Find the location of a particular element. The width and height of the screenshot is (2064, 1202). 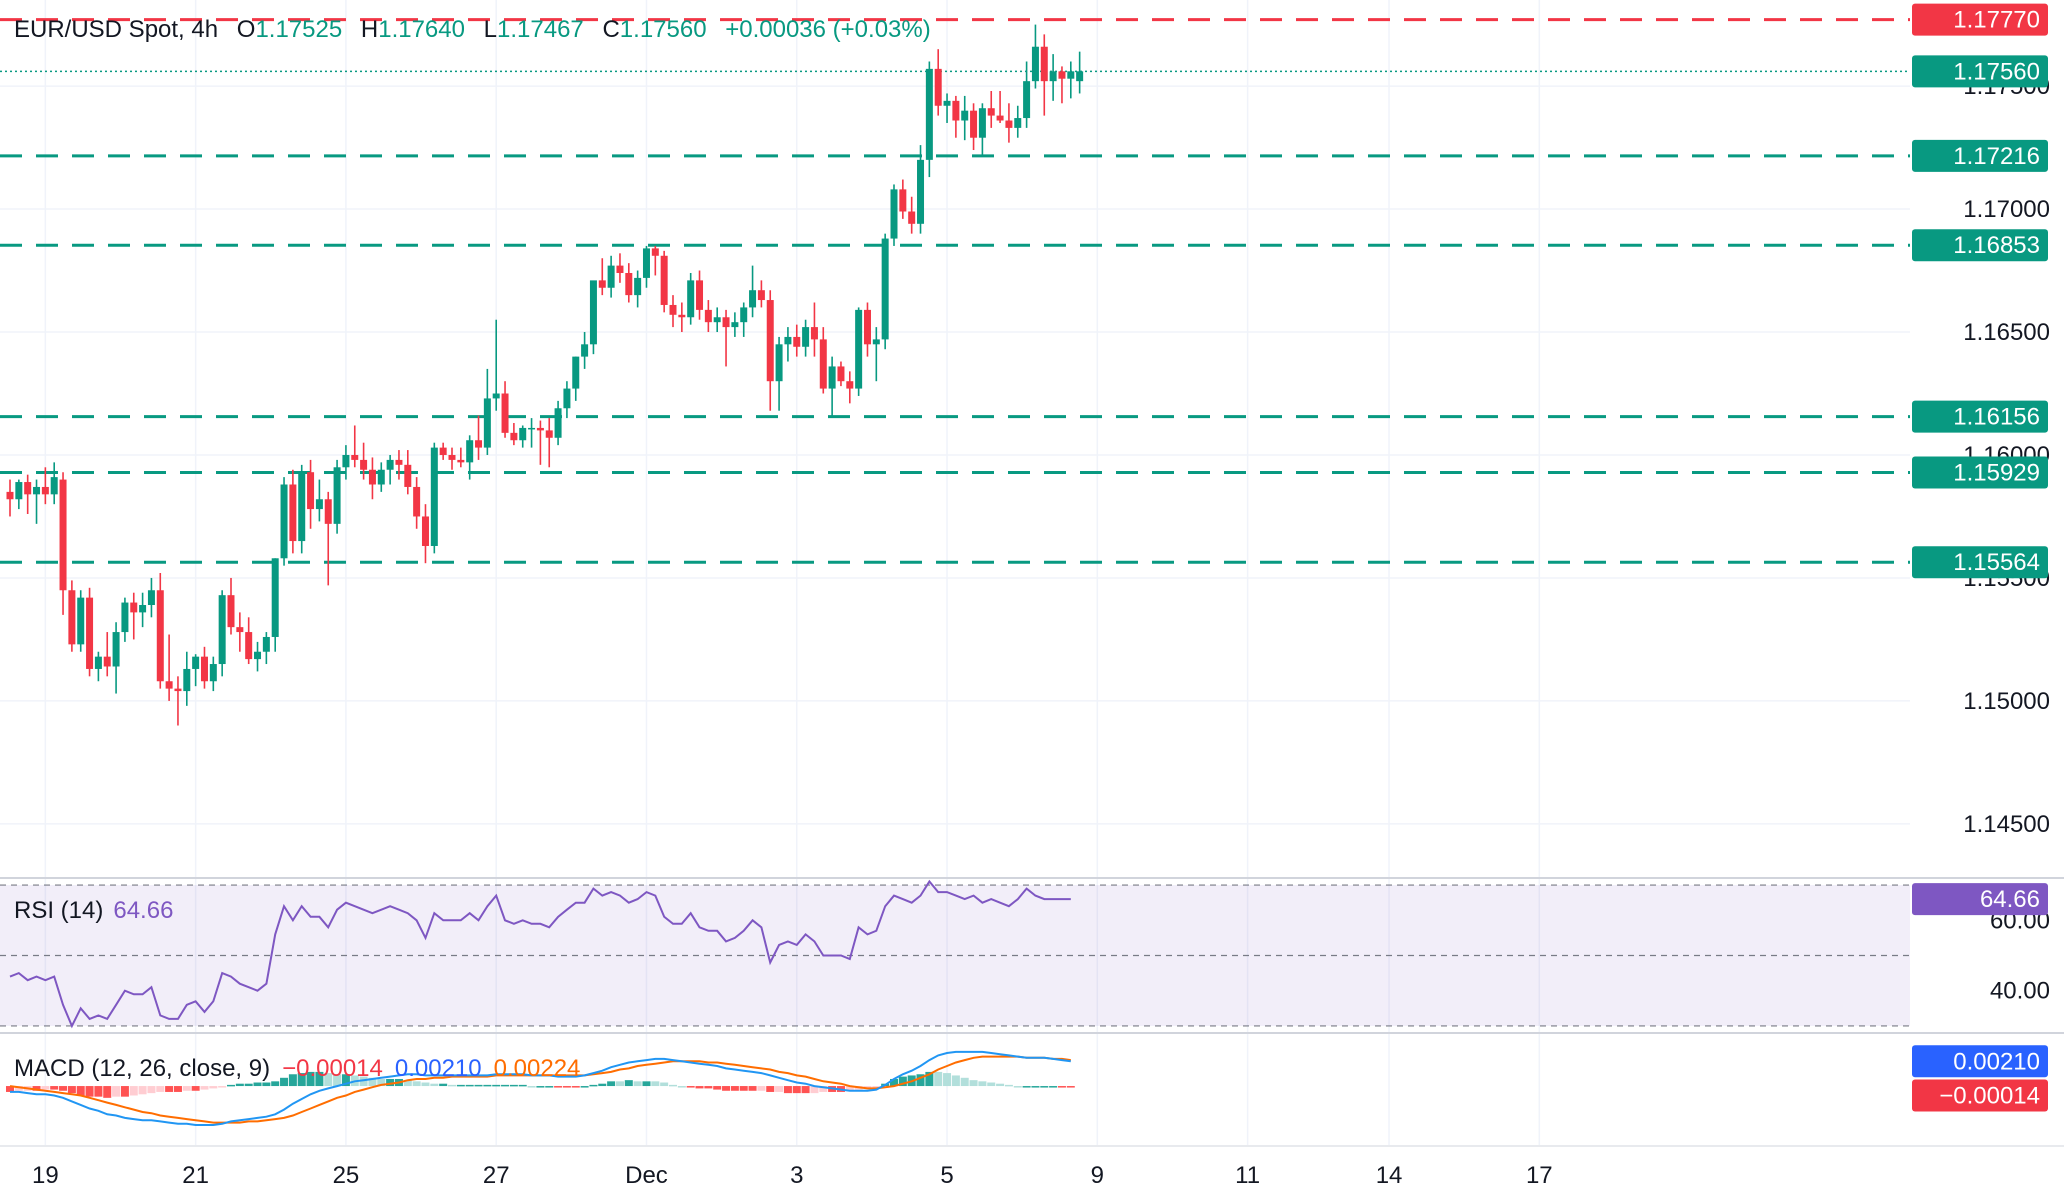

price-tick-label: 1.17000 is located at coordinates (2006, 209).